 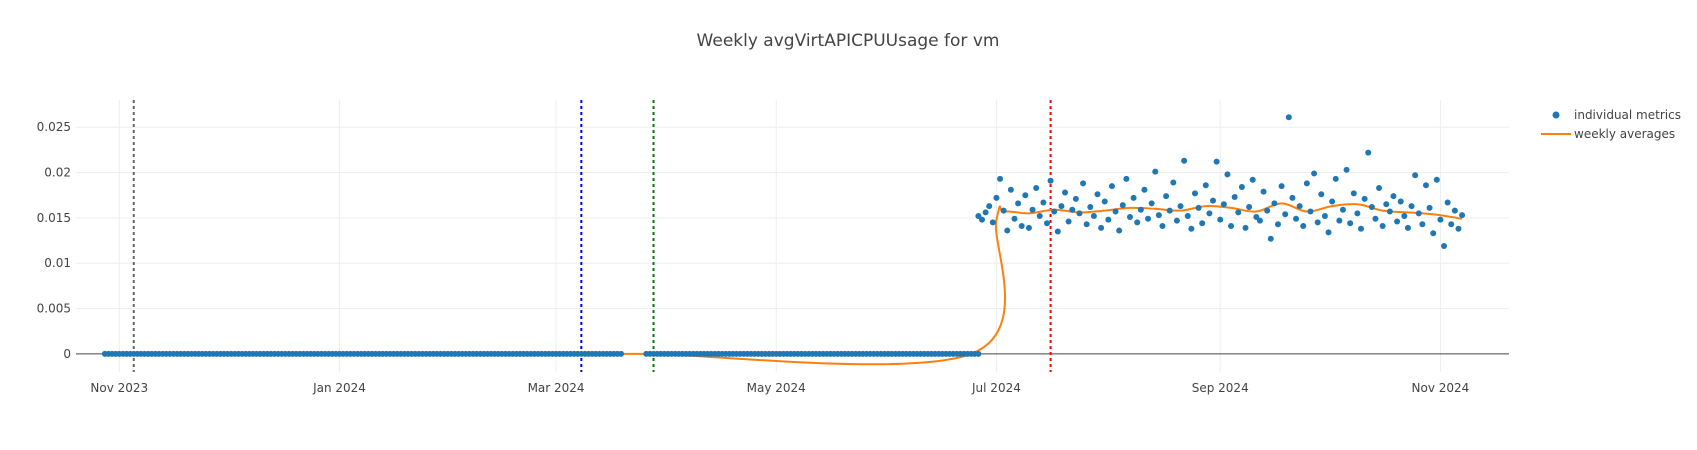 What do you see at coordinates (57, 263) in the screenshot?
I see `y-tick-label: 0.01` at bounding box center [57, 263].